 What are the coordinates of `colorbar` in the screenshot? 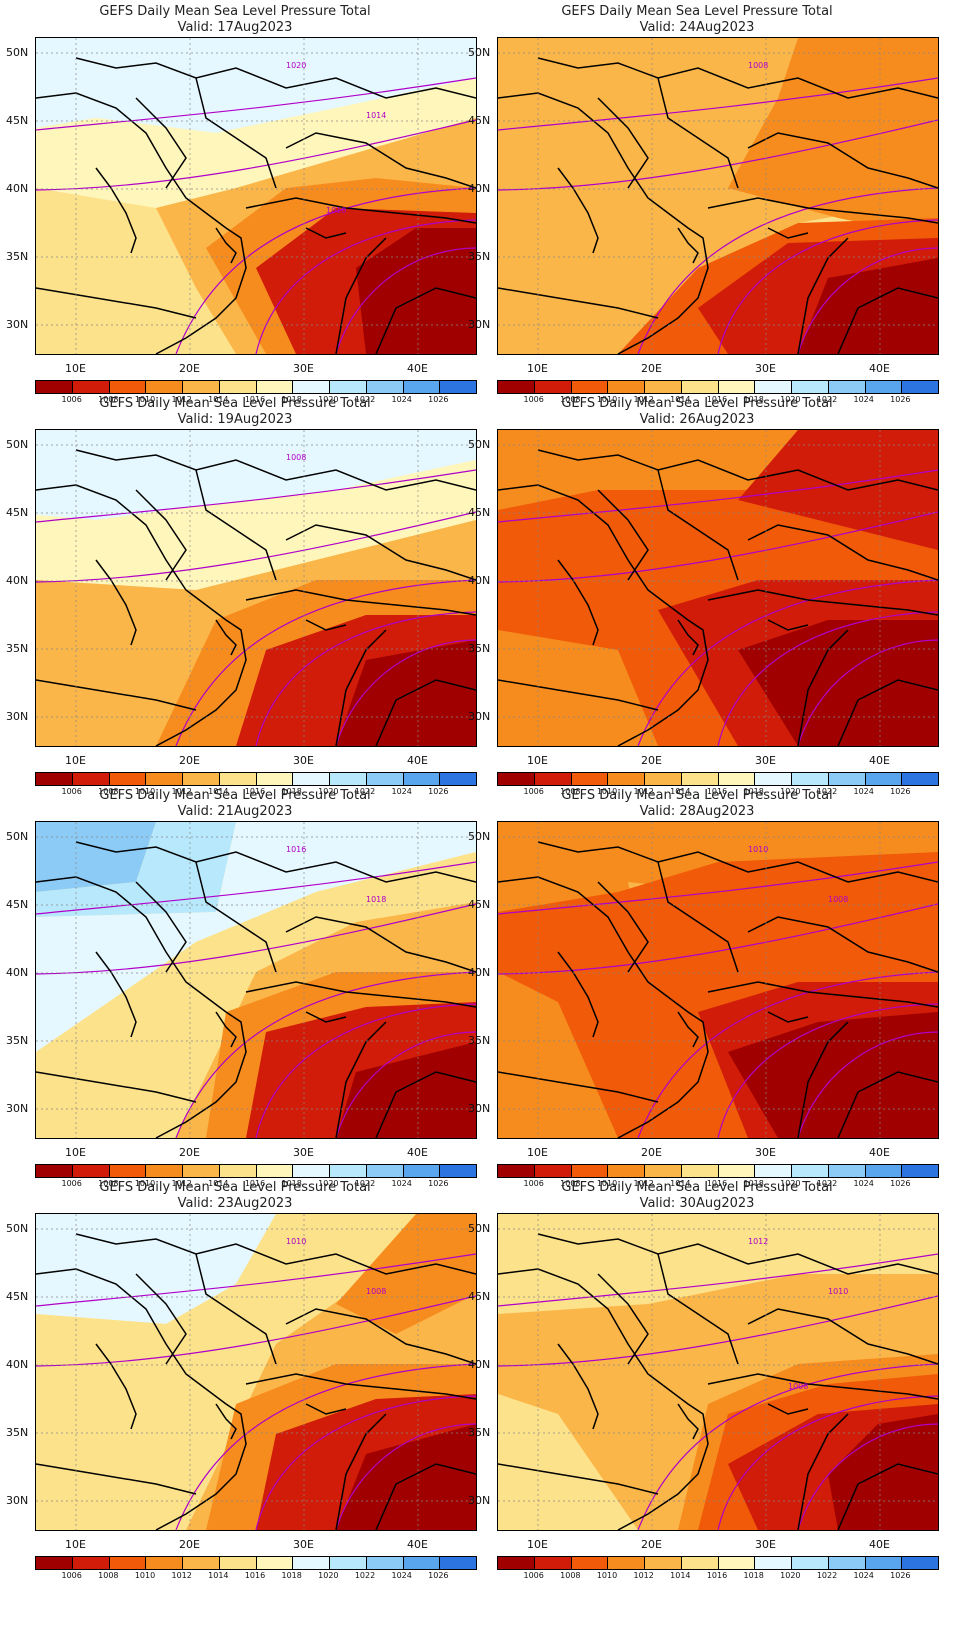 It's located at (718, 779).